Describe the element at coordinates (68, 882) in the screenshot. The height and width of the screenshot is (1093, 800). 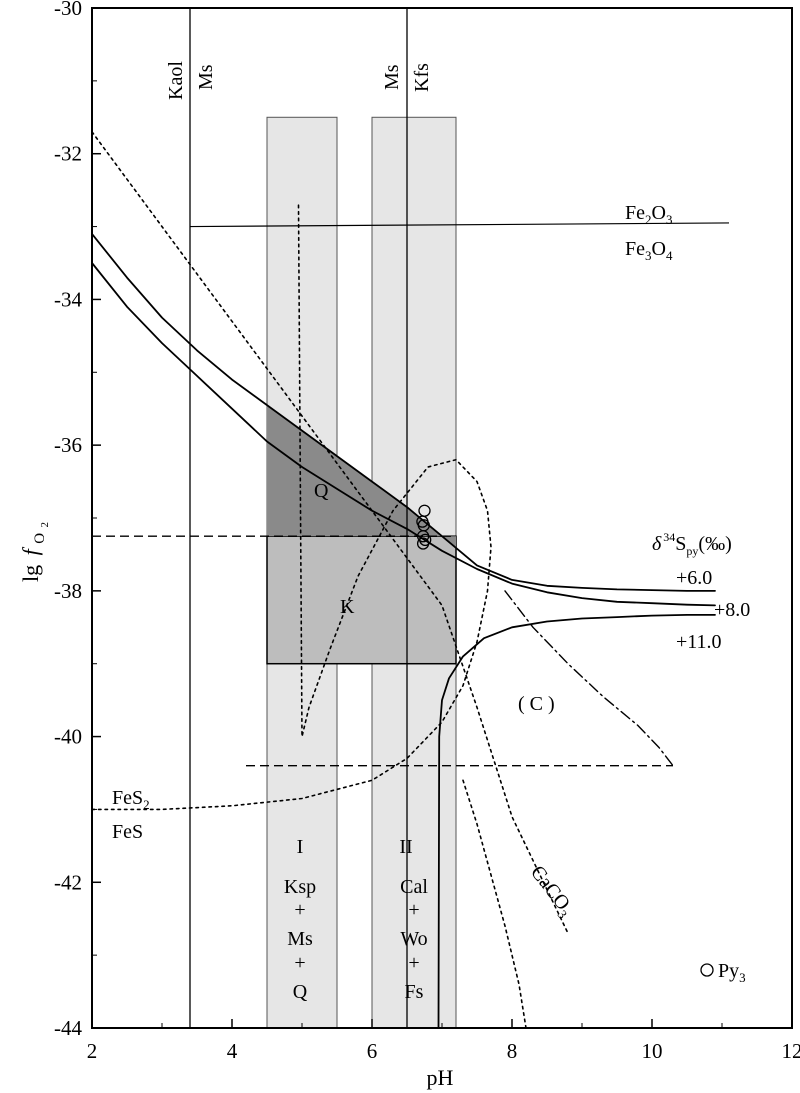
I see `y-tick-label: -42` at that location.